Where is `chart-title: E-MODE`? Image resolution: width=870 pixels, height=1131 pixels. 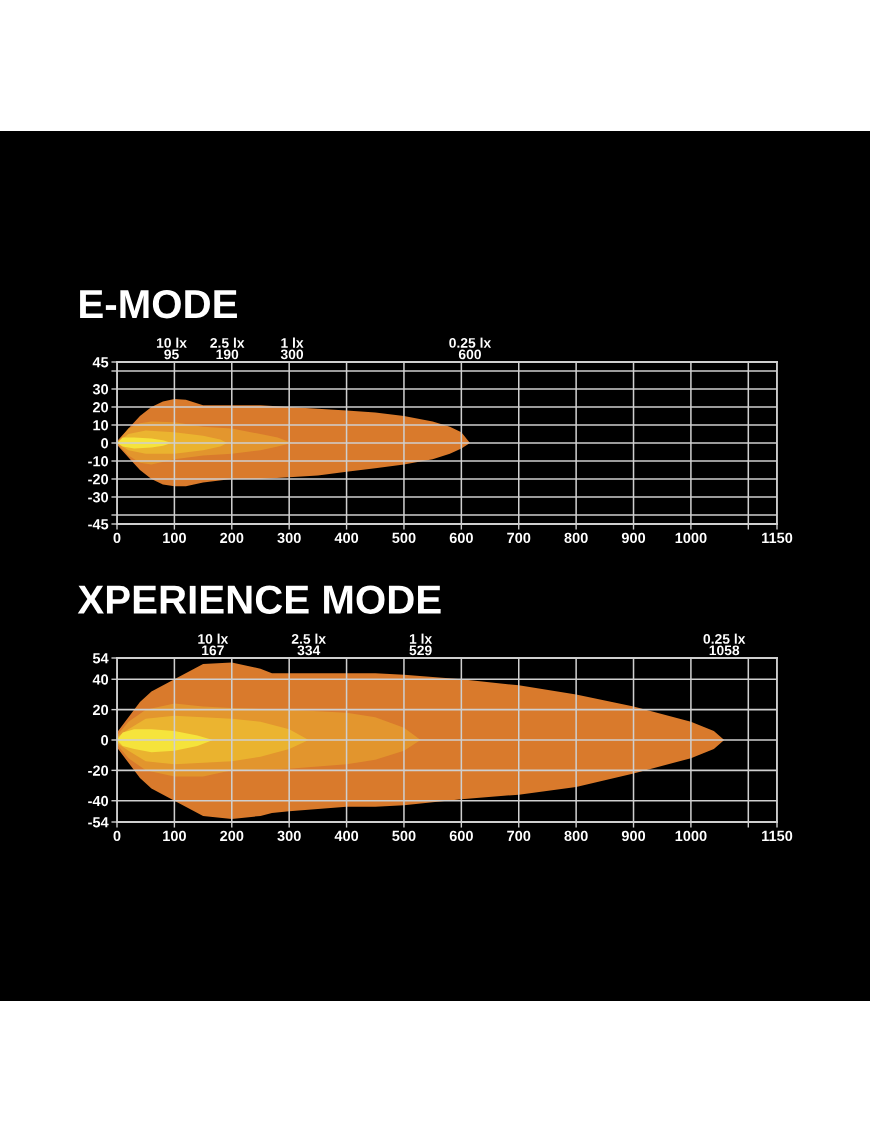
chart-title: E-MODE is located at coordinates (158, 304).